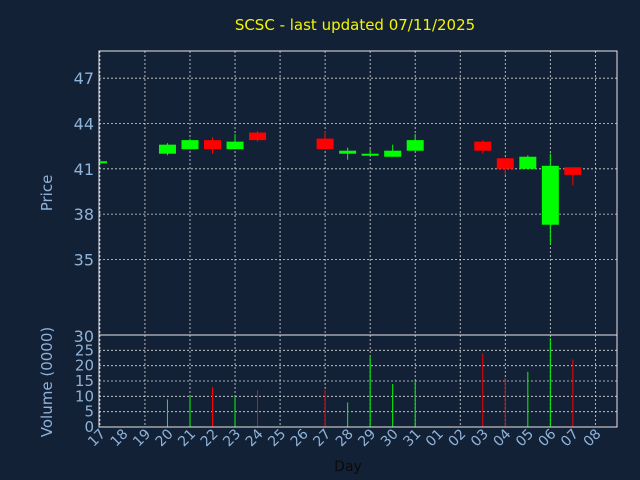 The width and height of the screenshot is (640, 480). What do you see at coordinates (120, 438) in the screenshot?
I see `x-tick-label: 18` at bounding box center [120, 438].